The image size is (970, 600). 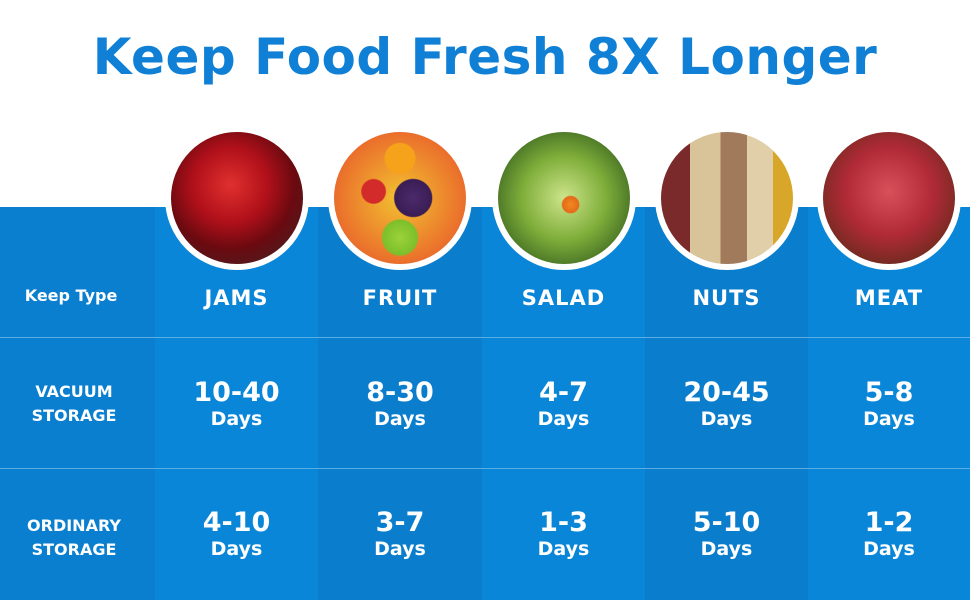 I want to click on ordinary-range: 1-3, so click(x=563, y=522).